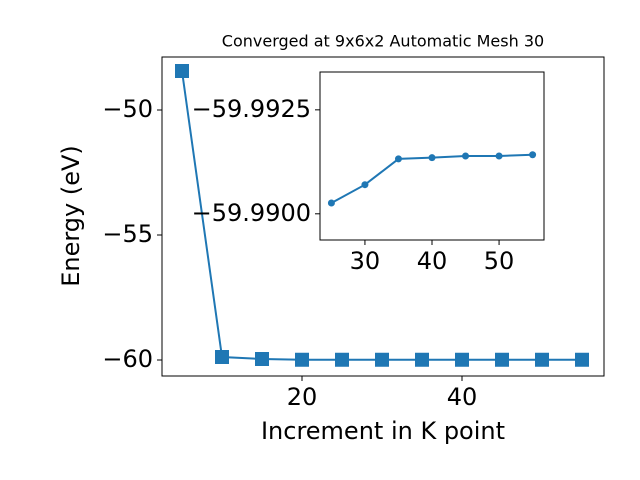 The height and width of the screenshot is (480, 640). I want to click on x-tick-label: 50, so click(499, 261).